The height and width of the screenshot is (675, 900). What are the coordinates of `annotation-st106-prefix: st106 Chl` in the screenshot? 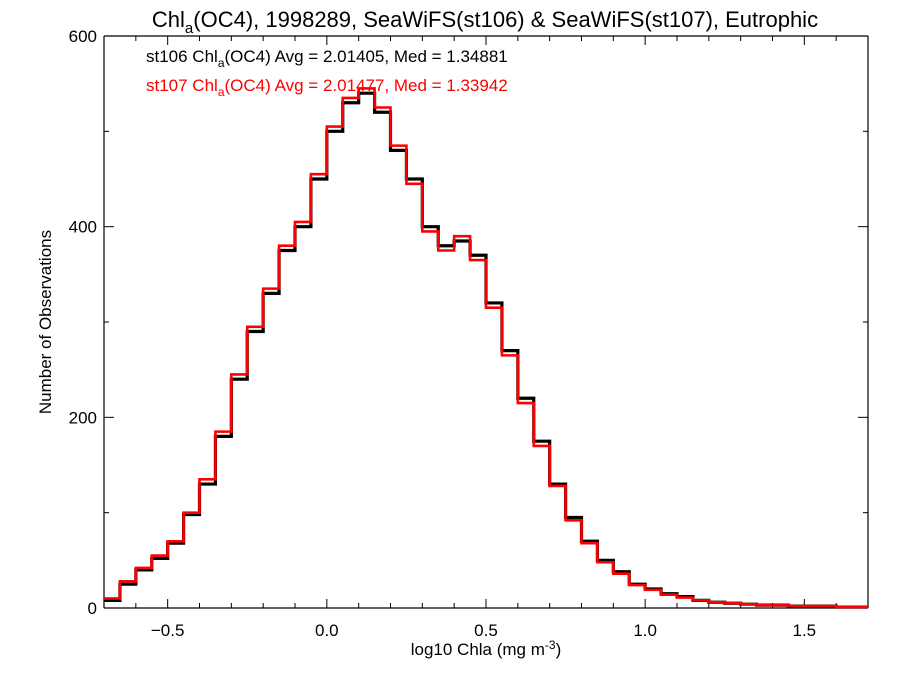 It's located at (182, 56).